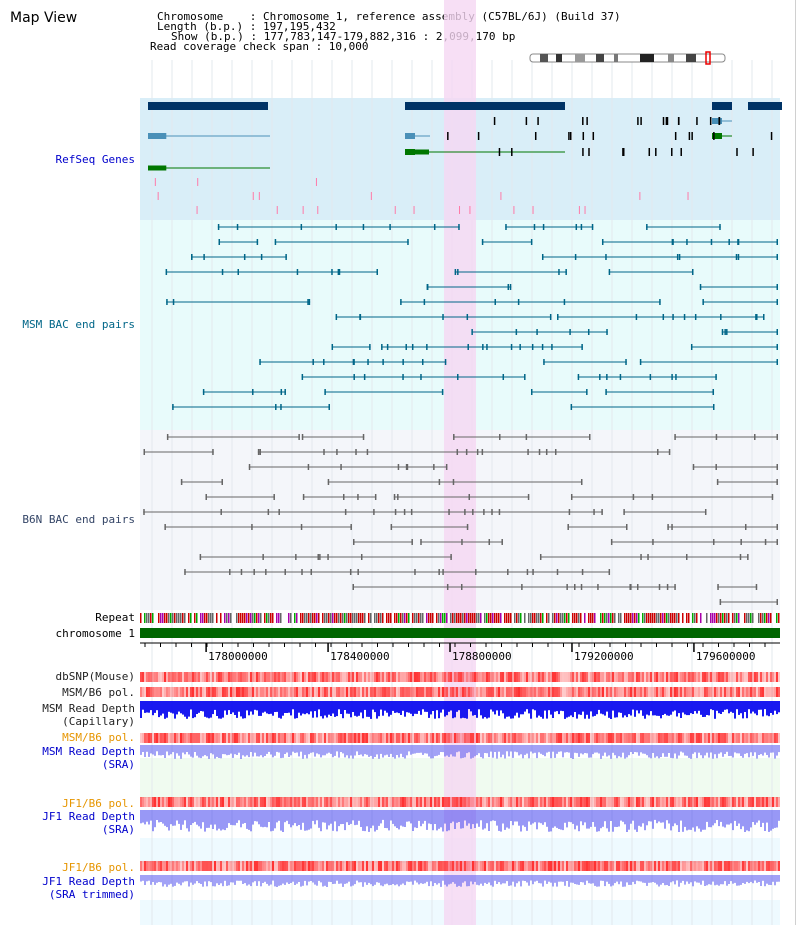 The image size is (800, 925). Describe the element at coordinates (78, 324) in the screenshot. I see `msm-bac-label: MSM BAC end pairs` at that location.